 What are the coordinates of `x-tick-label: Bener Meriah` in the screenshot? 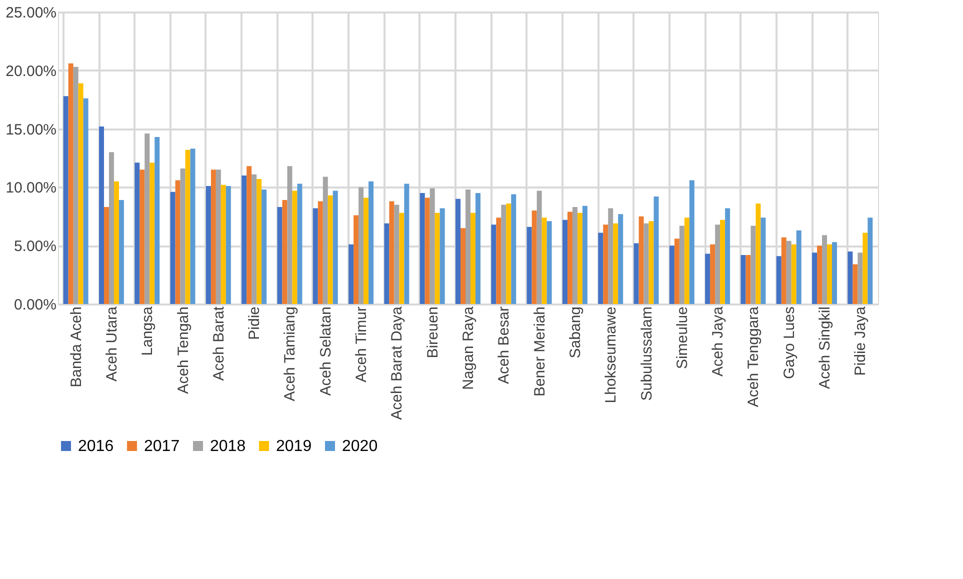 It's located at (539, 351).